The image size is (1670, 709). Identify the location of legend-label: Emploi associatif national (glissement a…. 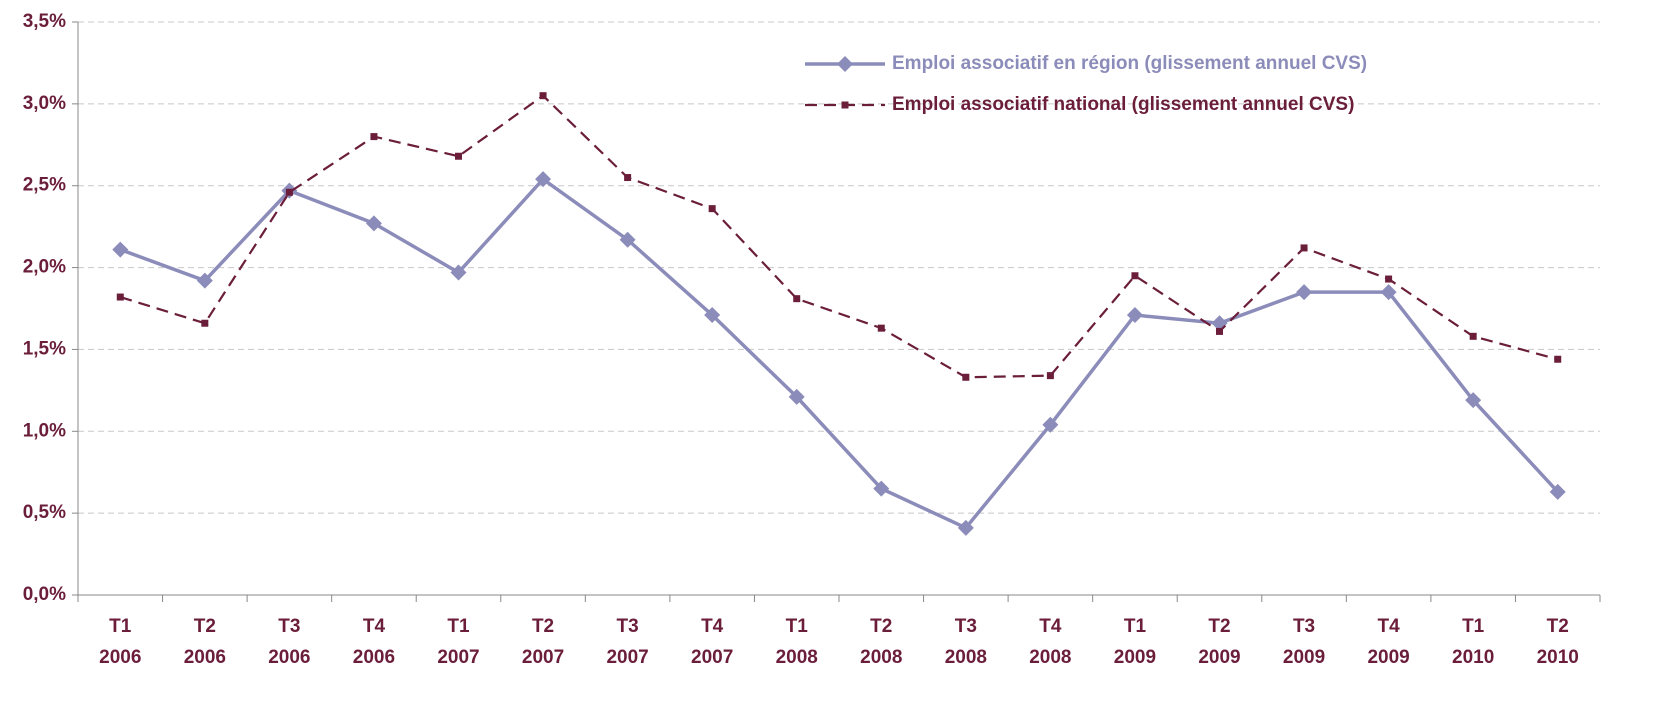
(1123, 104).